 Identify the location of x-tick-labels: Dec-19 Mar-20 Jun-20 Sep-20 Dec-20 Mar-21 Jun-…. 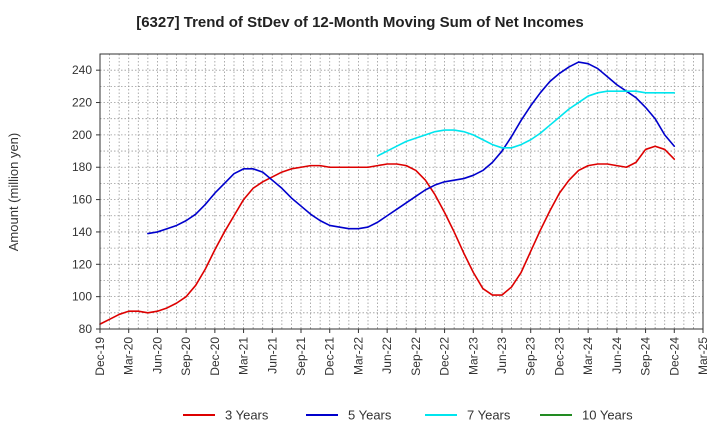
(401, 352).